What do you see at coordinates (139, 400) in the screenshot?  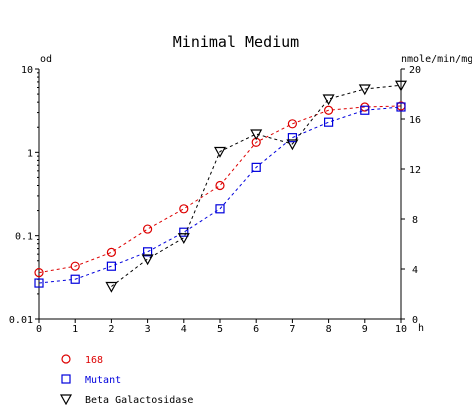 I see `legend-label: Beta Galactosidase` at bounding box center [139, 400].